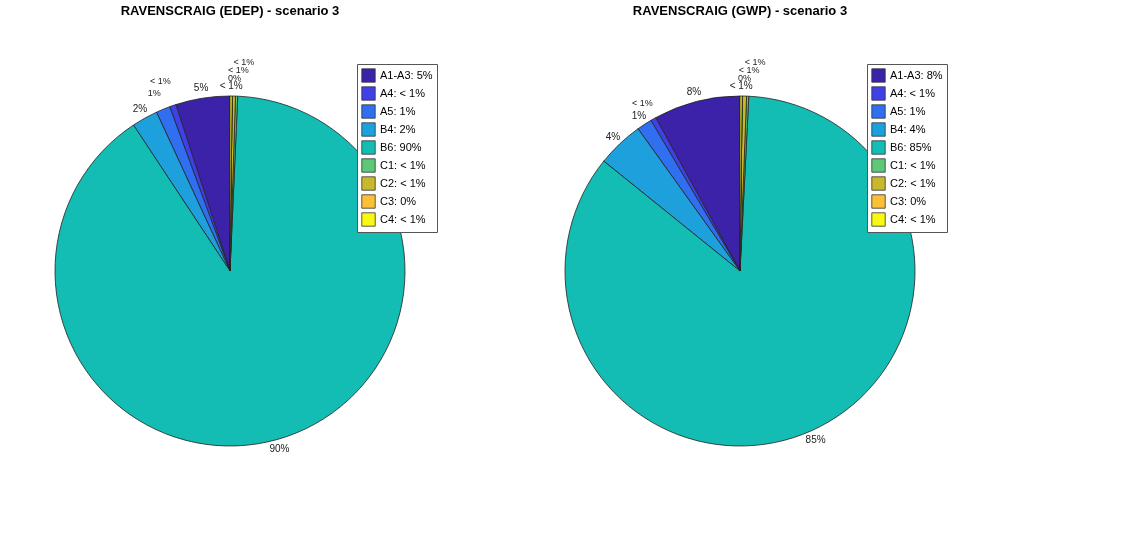 This screenshot has width=1125, height=543. Describe the element at coordinates (740, 10) in the screenshot. I see `chart-title: RAVENSCRAIG (GWP) - scenario 3` at that location.